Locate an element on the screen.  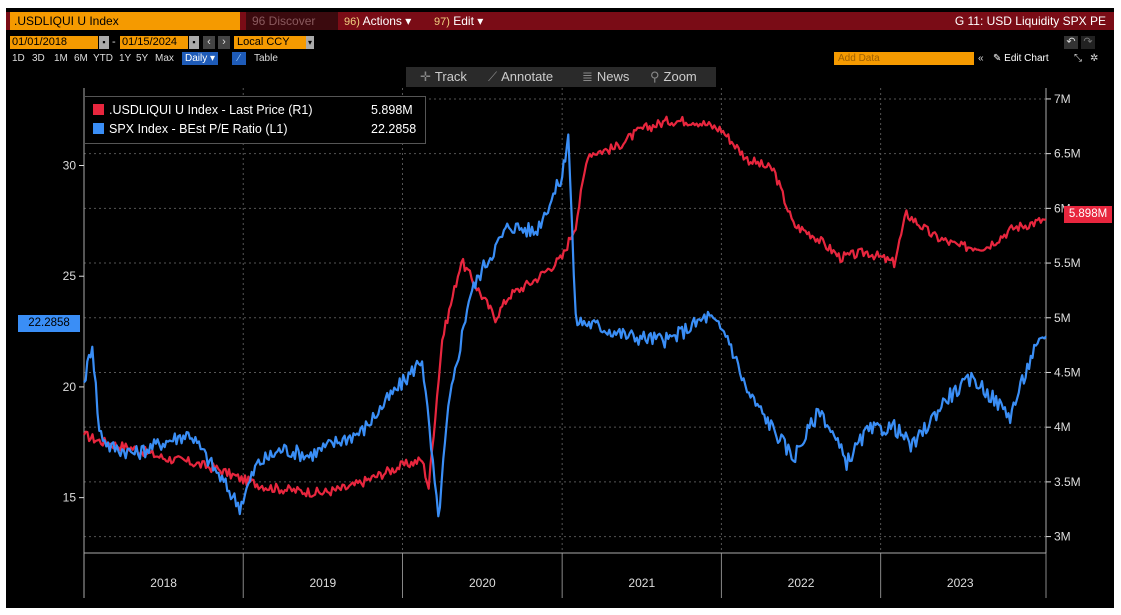
y-tick-label-left: 15 is located at coordinates (70, 498).